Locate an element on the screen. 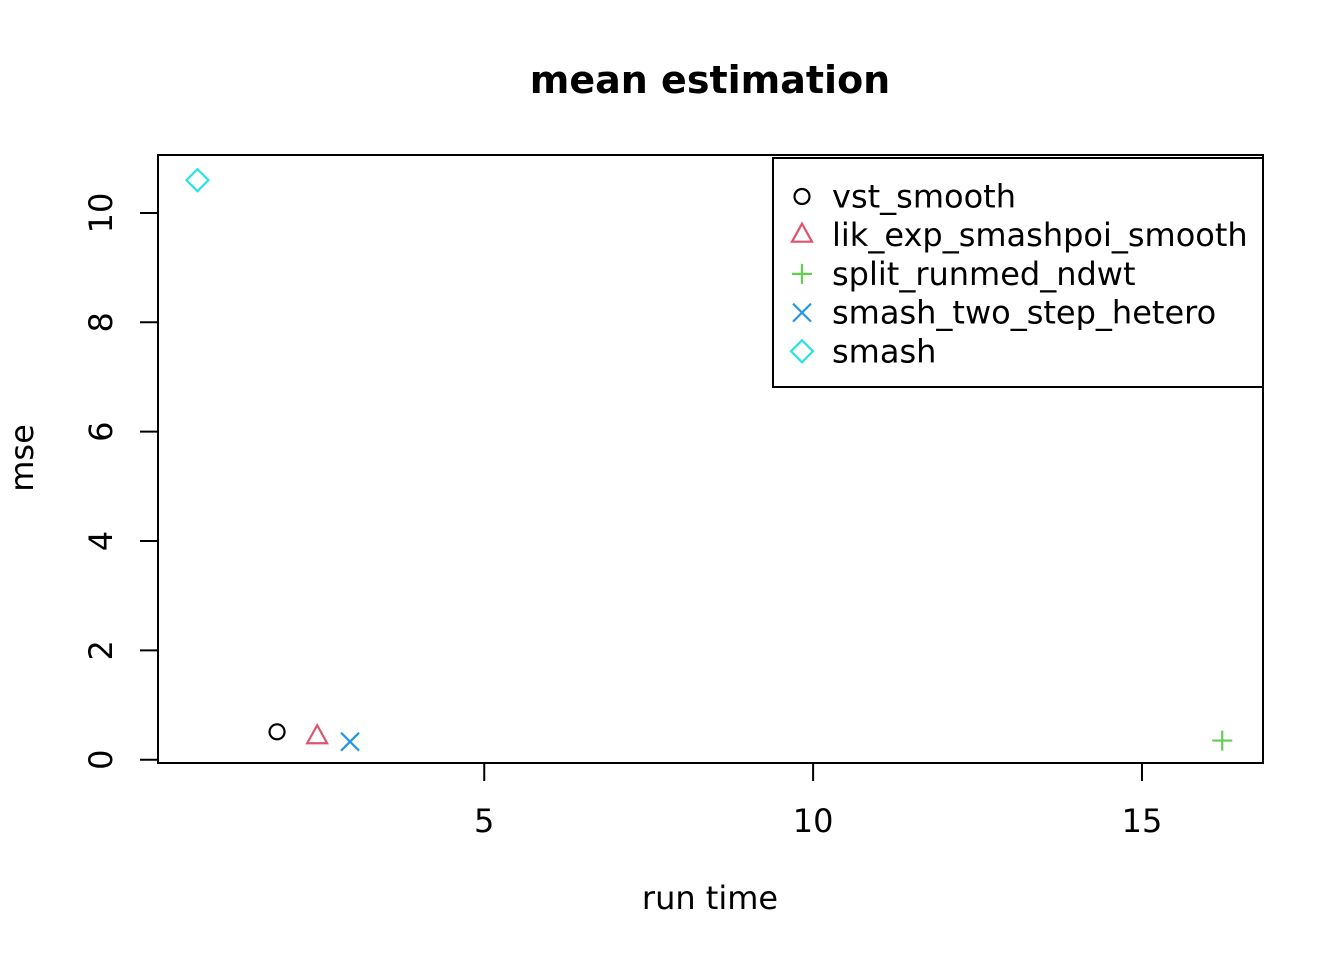 The image size is (1344, 960). data-point-smash_two_step_hetero is located at coordinates (350, 741).